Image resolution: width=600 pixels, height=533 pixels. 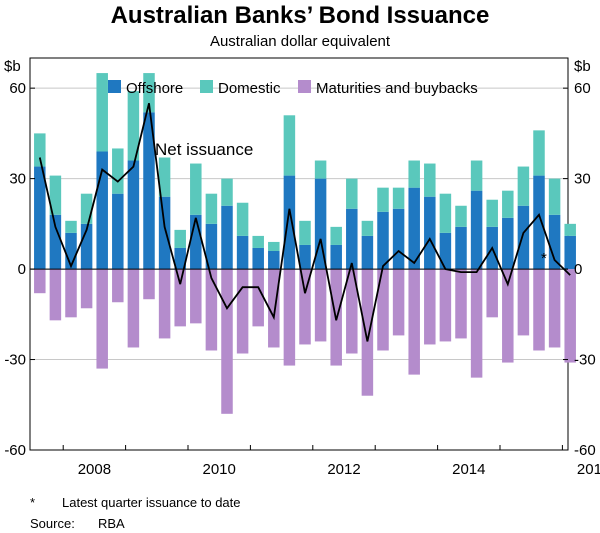 What do you see at coordinates (204, 149) in the screenshot?
I see `net-issuance-label: Net issuance` at bounding box center [204, 149].